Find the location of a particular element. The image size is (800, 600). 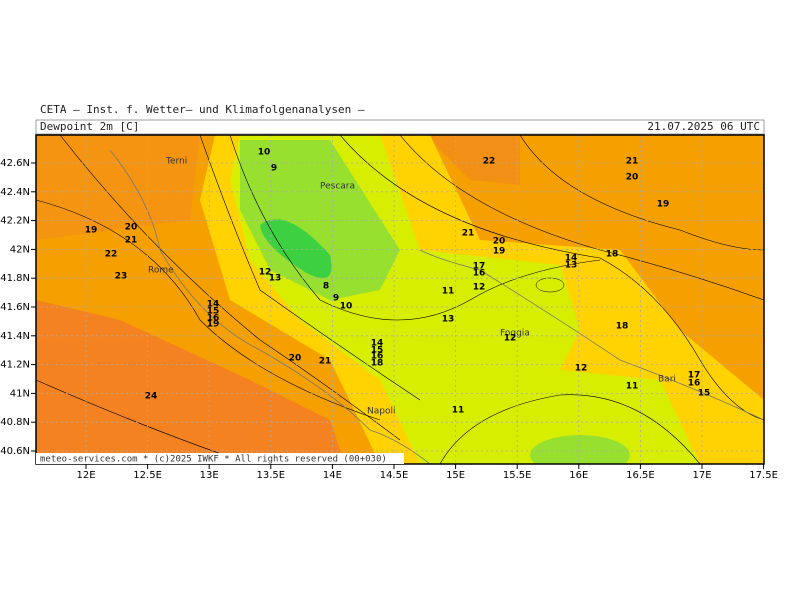

lon-label: 12E is located at coordinates (85, 475).